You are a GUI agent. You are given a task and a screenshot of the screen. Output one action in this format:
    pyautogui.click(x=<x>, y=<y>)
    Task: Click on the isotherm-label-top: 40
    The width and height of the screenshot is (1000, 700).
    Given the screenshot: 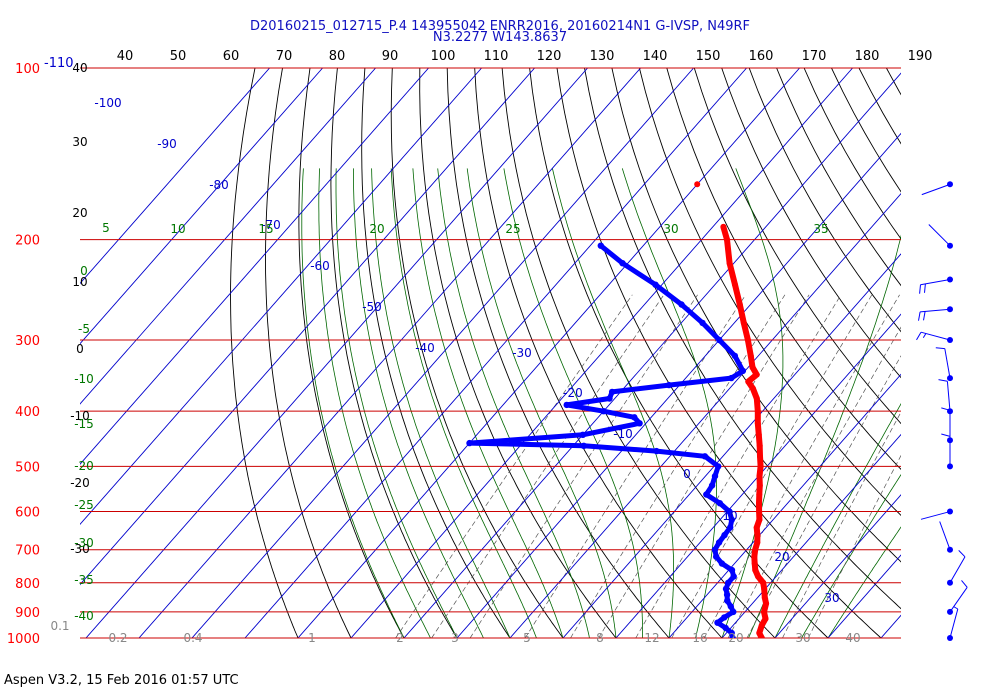 What is the action you would take?
    pyautogui.click(x=125, y=56)
    